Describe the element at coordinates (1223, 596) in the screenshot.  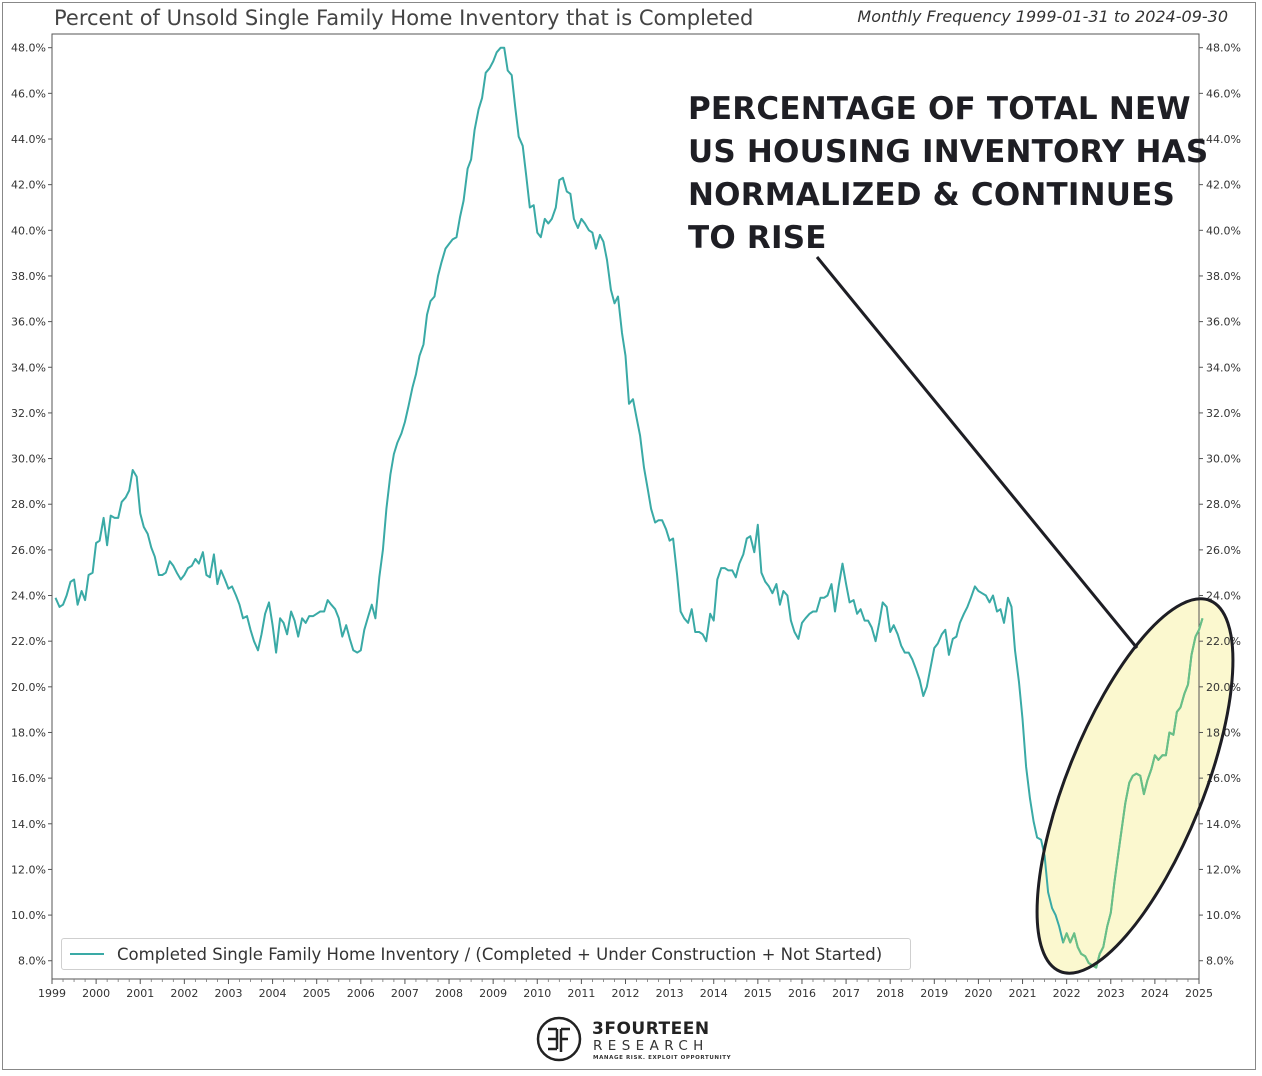
I see `y-tick-label-right: 24.0%` at that location.